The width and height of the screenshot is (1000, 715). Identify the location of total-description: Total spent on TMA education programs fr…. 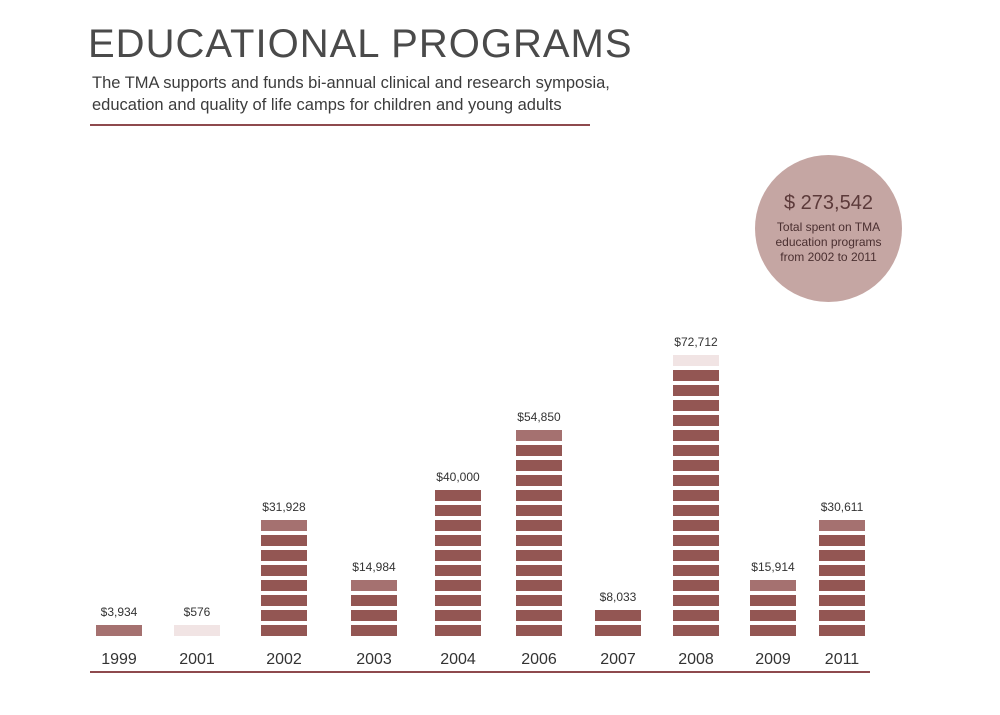
(828, 242).